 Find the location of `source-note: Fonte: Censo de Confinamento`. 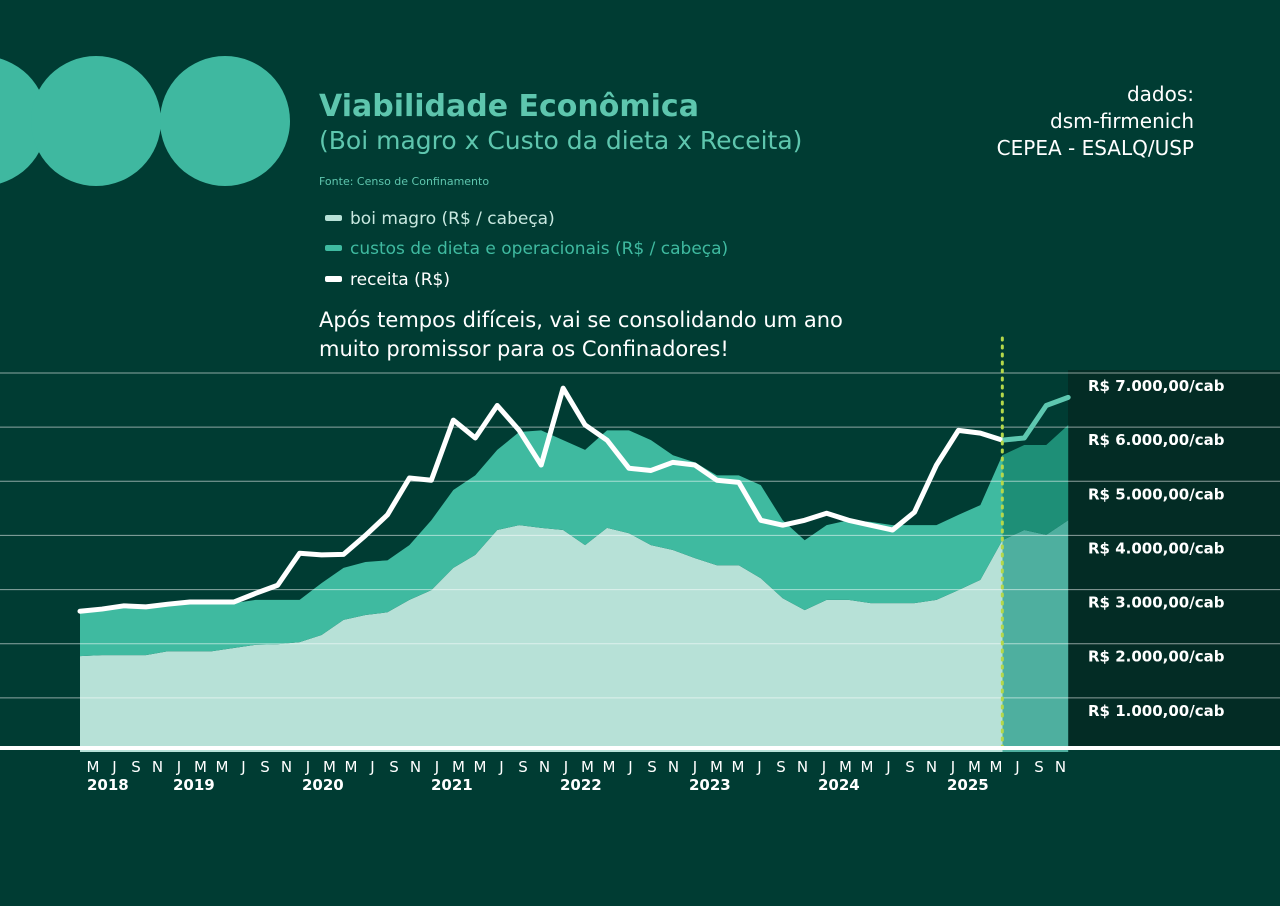

source-note: Fonte: Censo de Confinamento is located at coordinates (404, 181).